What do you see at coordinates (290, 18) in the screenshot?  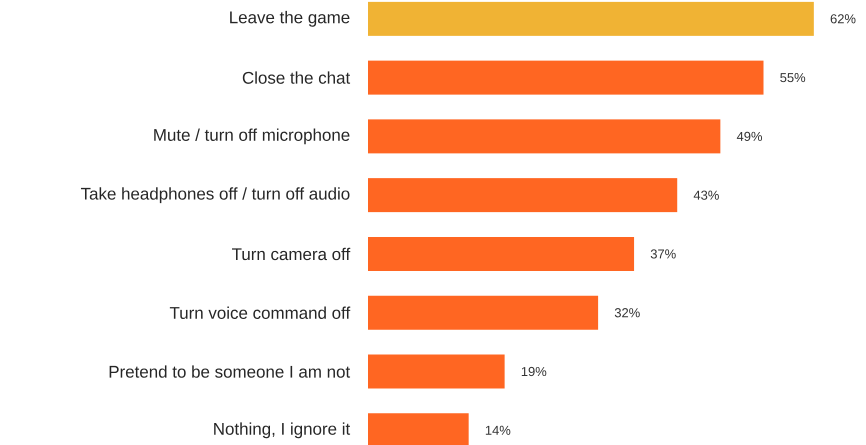 I see `y-tick-label: Leave the game` at bounding box center [290, 18].